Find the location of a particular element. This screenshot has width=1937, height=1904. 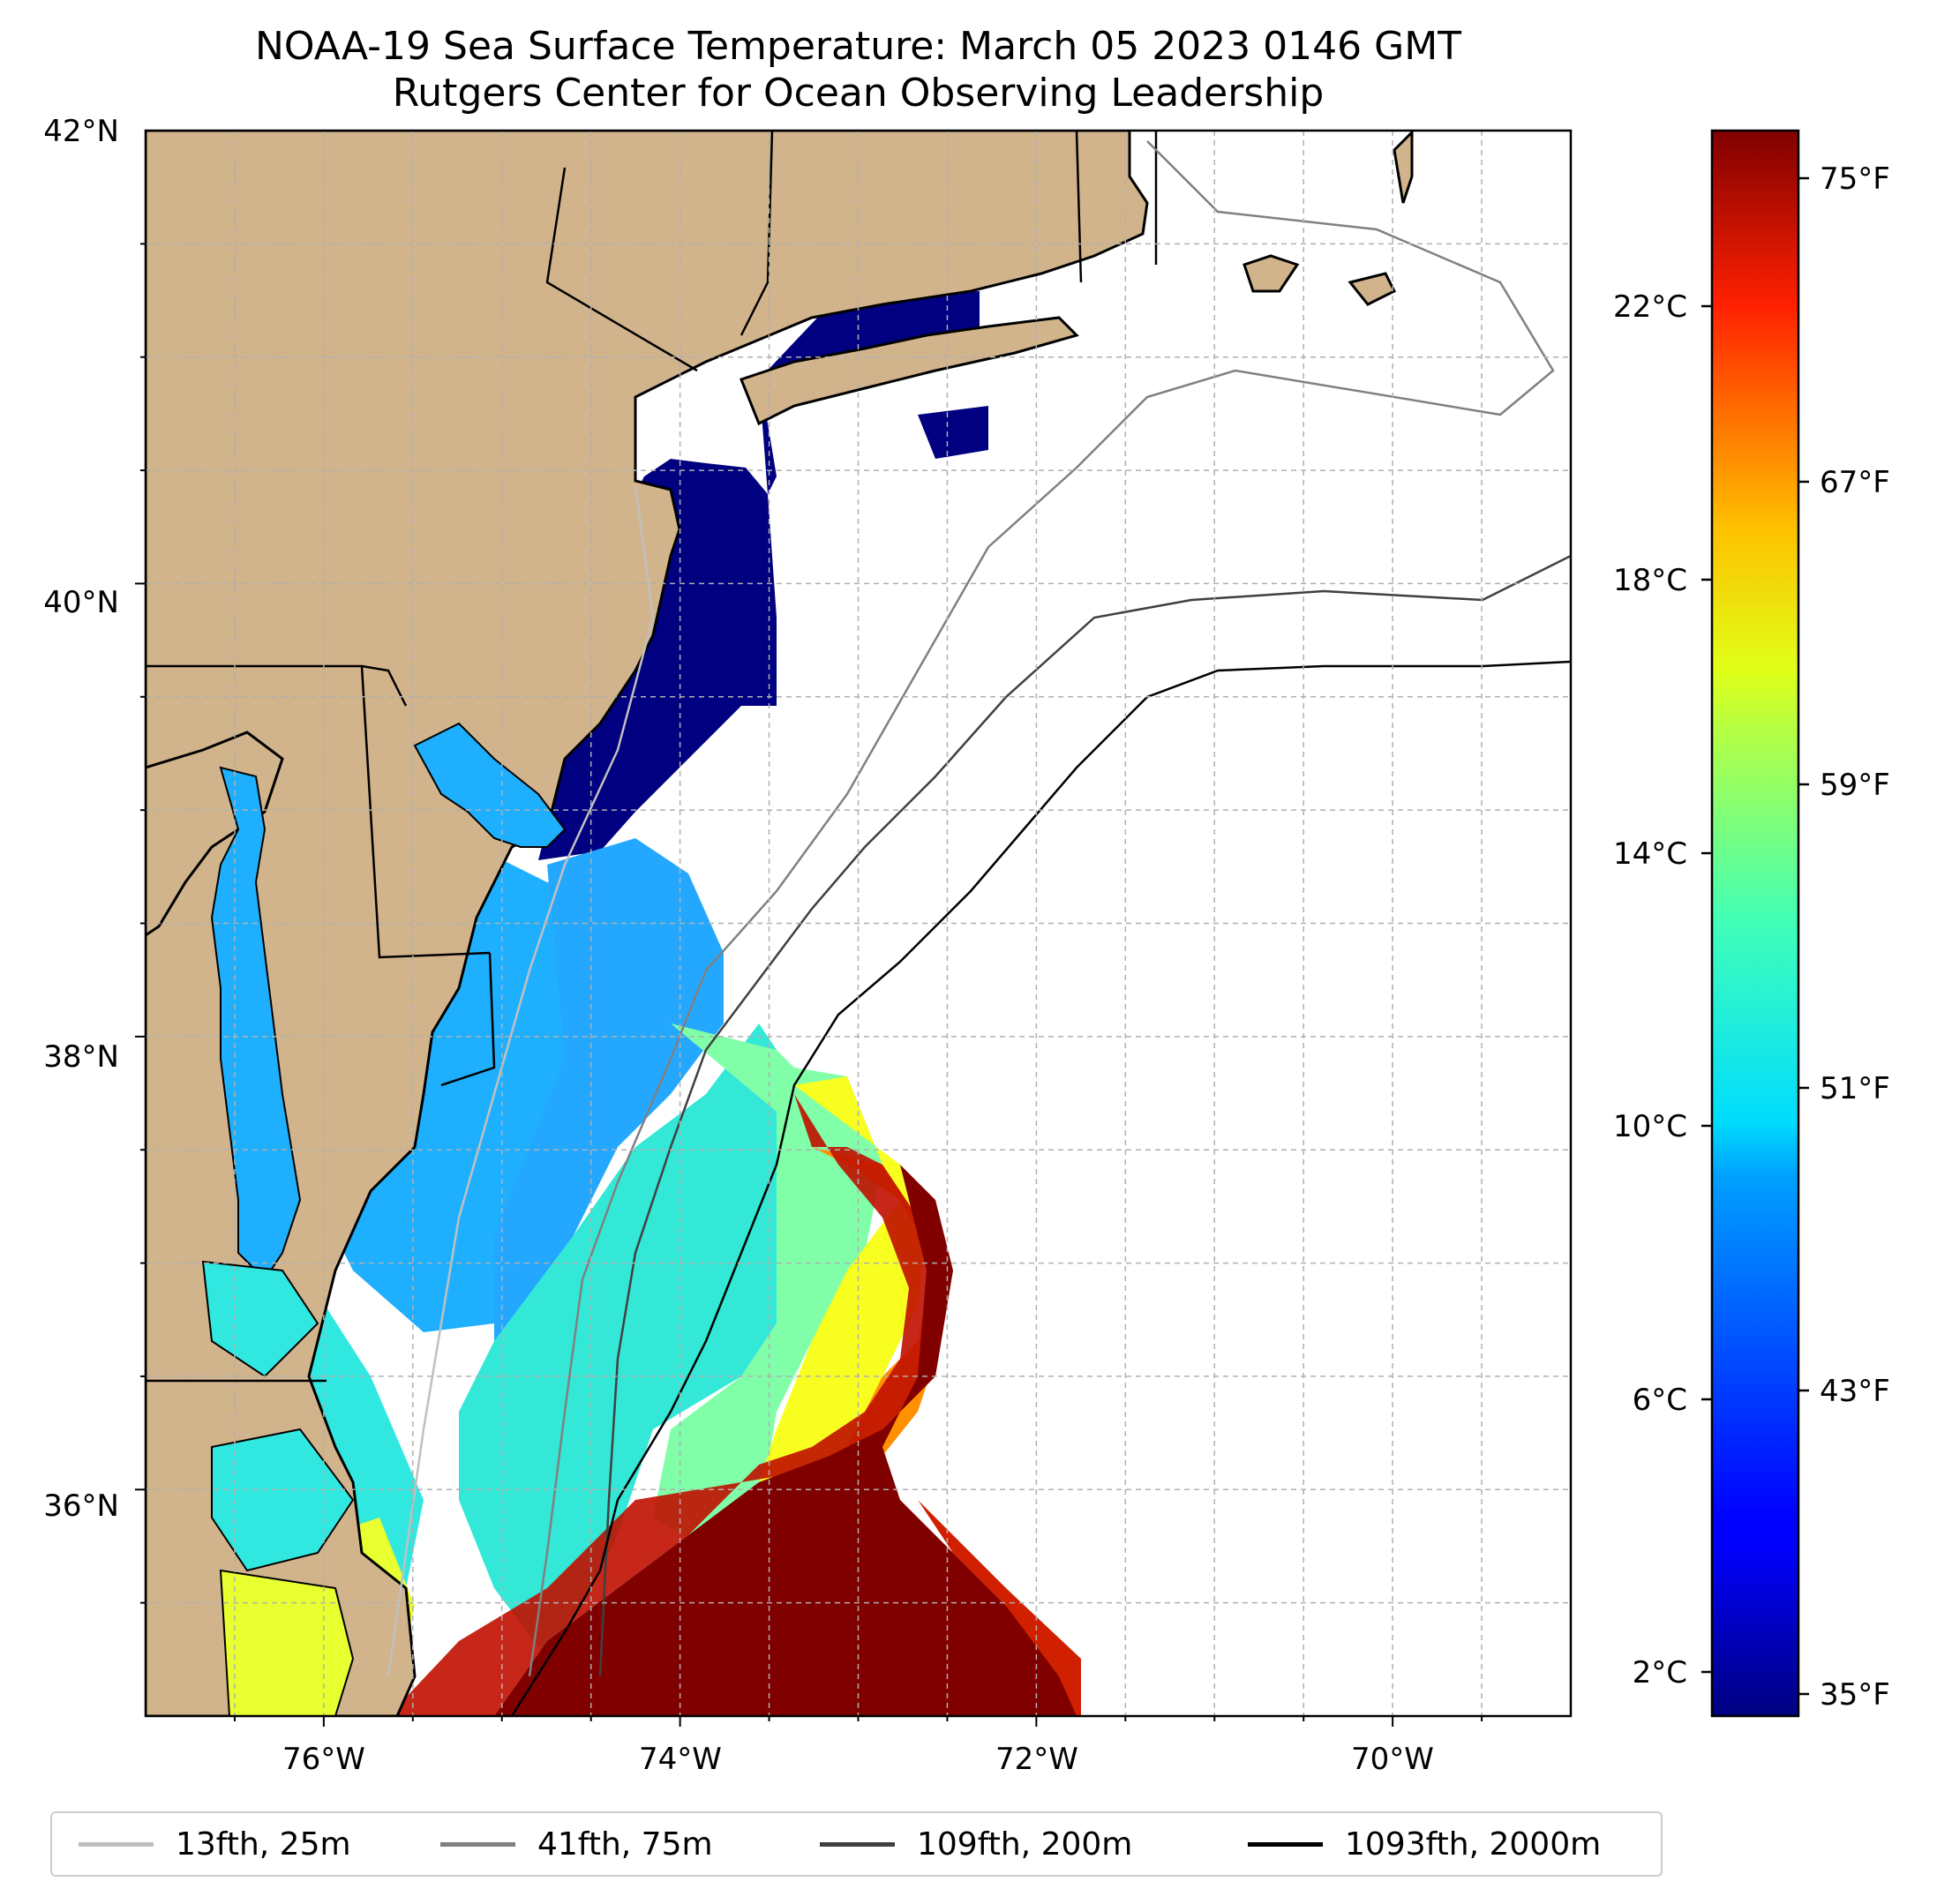

legend-swatch-25m is located at coordinates (117, 1844).